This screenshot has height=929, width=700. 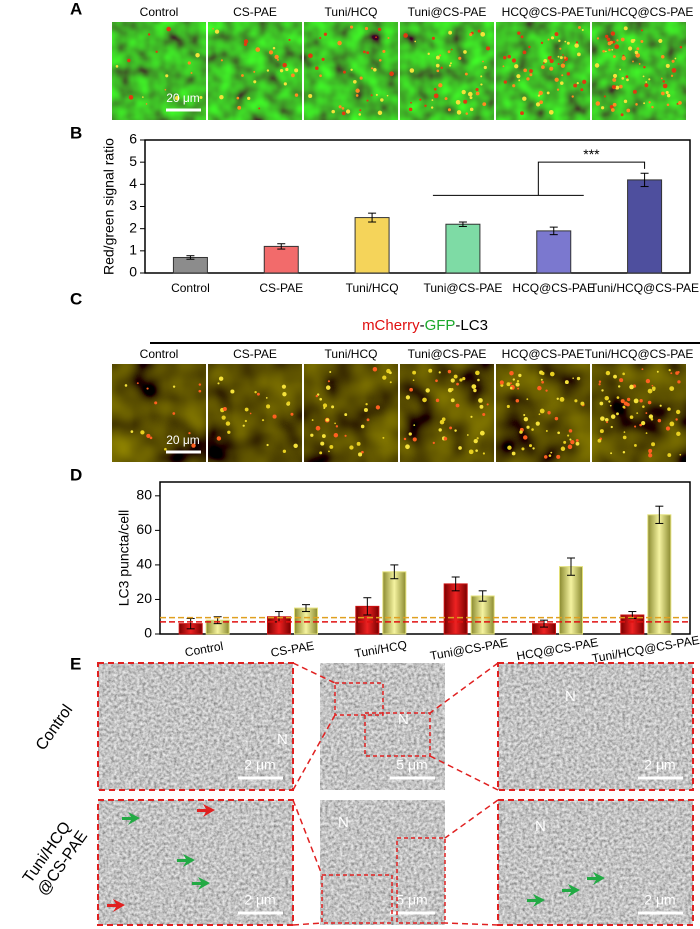 What do you see at coordinates (255, 413) in the screenshot?
I see `micrograph` at bounding box center [255, 413].